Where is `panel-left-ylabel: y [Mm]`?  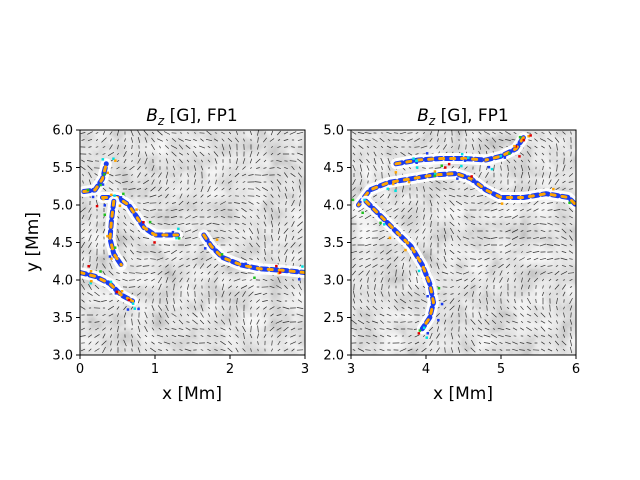 panel-left-ylabel: y [Mm] is located at coordinates (33, 242).